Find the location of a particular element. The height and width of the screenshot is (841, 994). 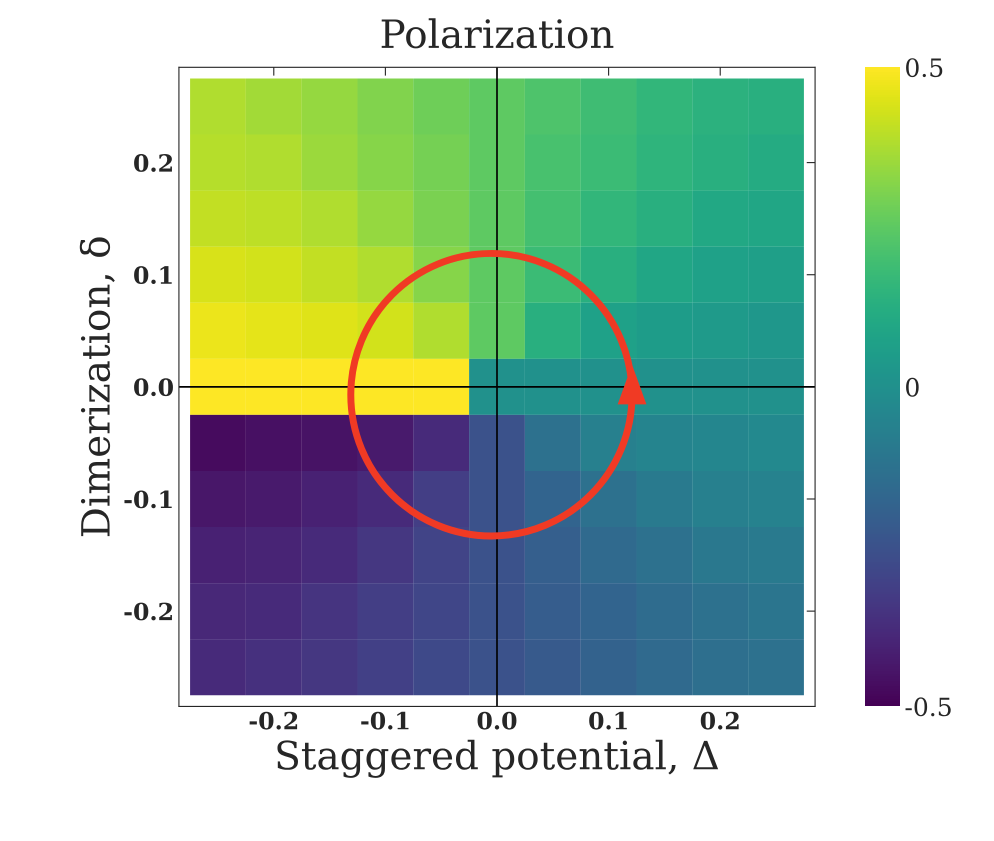

color-bar-label: -0.5 is located at coordinates (928, 706).